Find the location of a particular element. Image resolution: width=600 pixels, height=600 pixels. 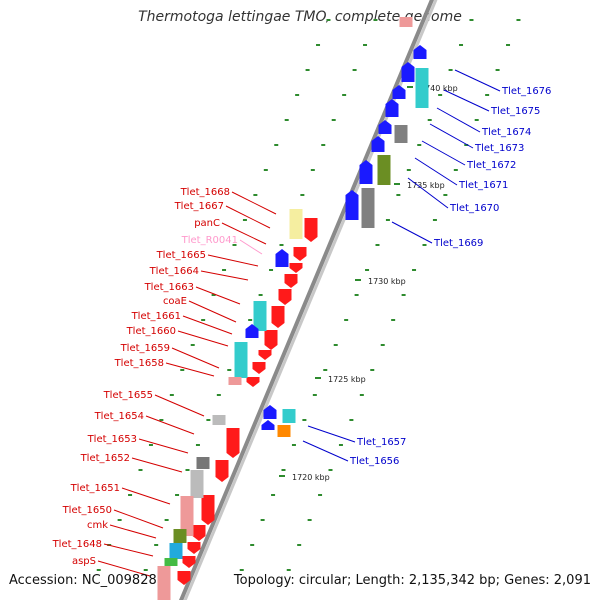

right-gene-label: Tlet_1669 is located at coordinates (458, 243).